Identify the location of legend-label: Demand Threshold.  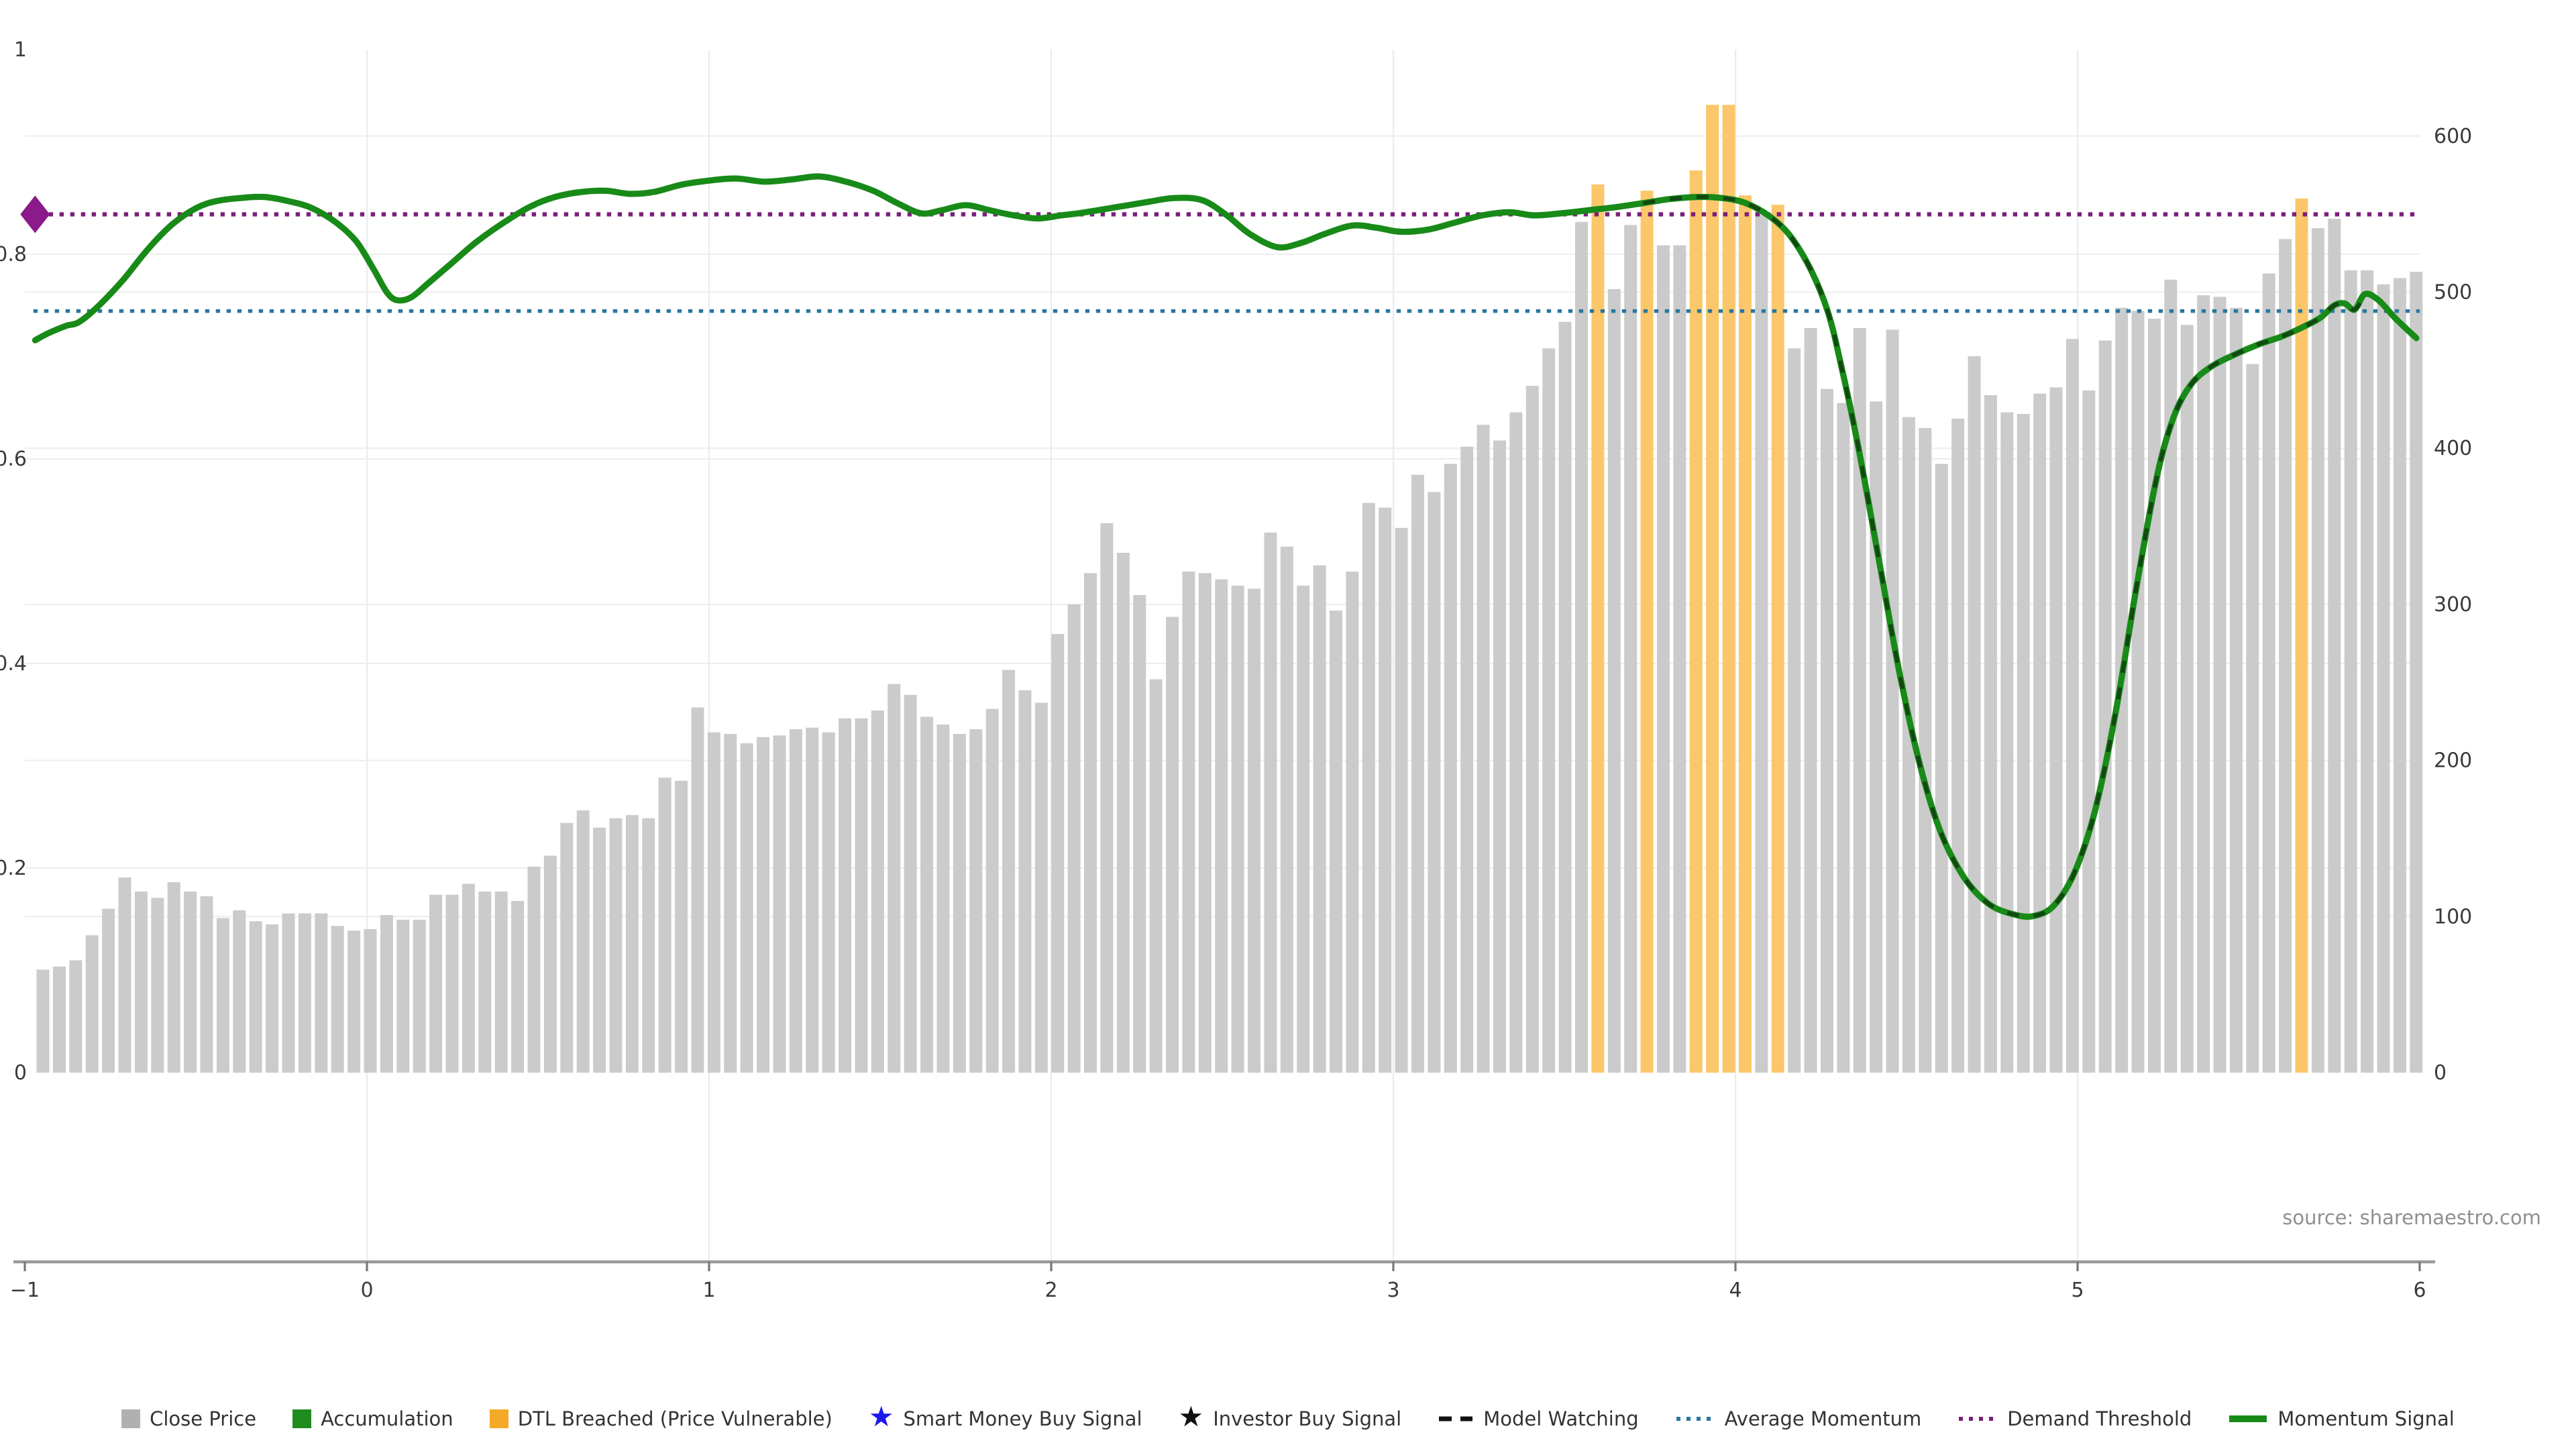
(2099, 1418).